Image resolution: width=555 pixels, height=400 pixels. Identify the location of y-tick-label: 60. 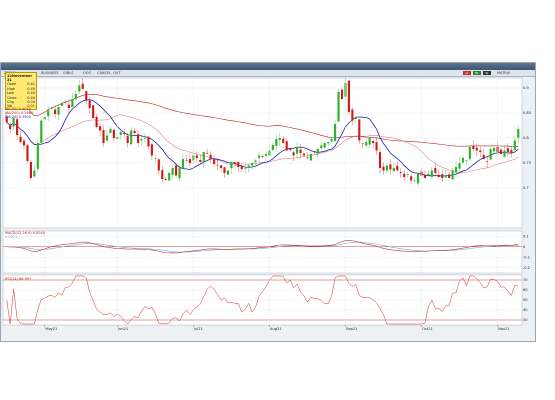
(525, 290).